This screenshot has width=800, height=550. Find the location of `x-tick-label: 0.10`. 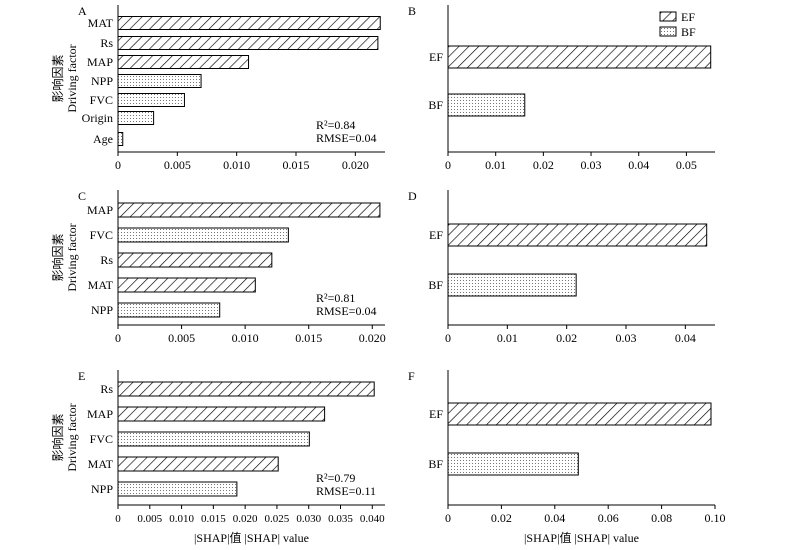

x-tick-label: 0.10 is located at coordinates (715, 518).